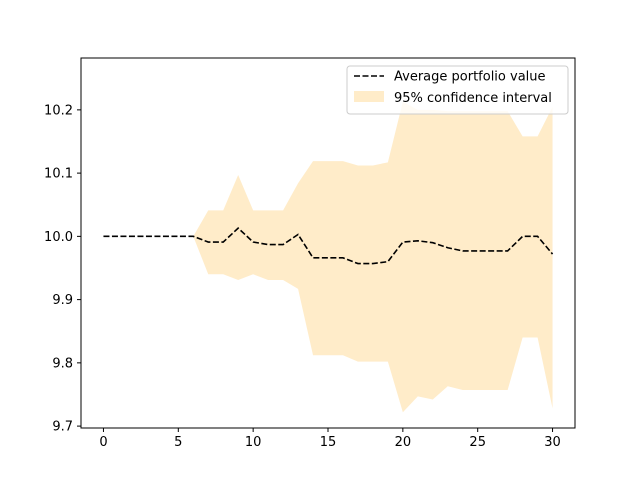 This screenshot has height=480, width=640. Describe the element at coordinates (473, 98) in the screenshot. I see `legend-label-ci: 95% confidence interval` at that location.